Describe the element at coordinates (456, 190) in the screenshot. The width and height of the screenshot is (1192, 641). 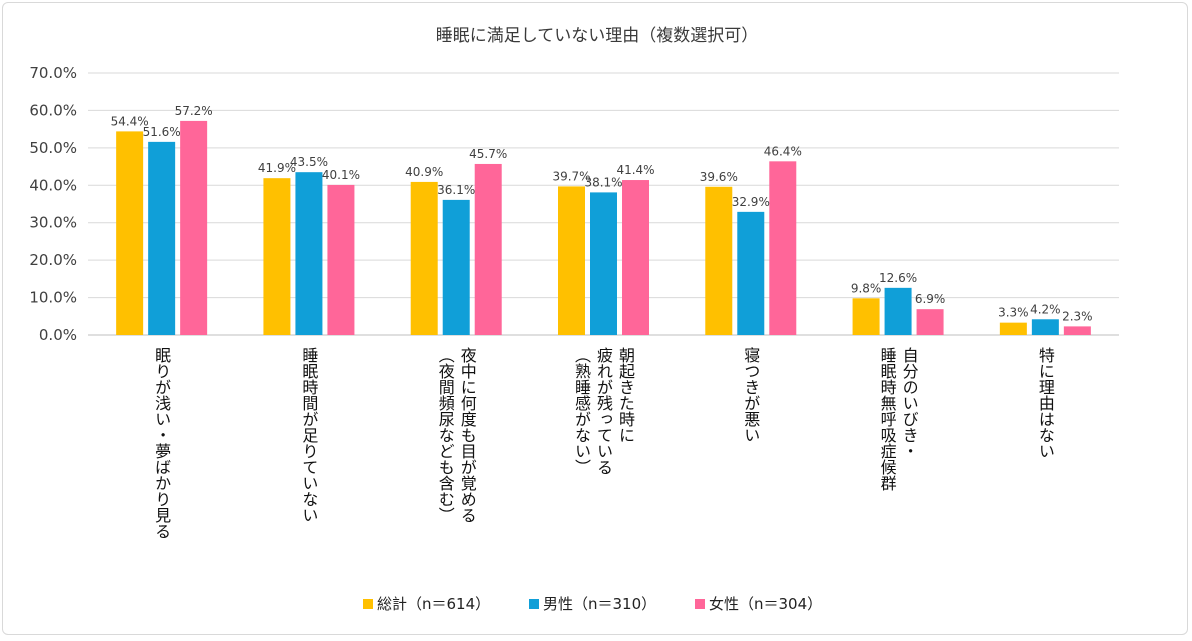
I see `data-label: 36.1%` at that location.